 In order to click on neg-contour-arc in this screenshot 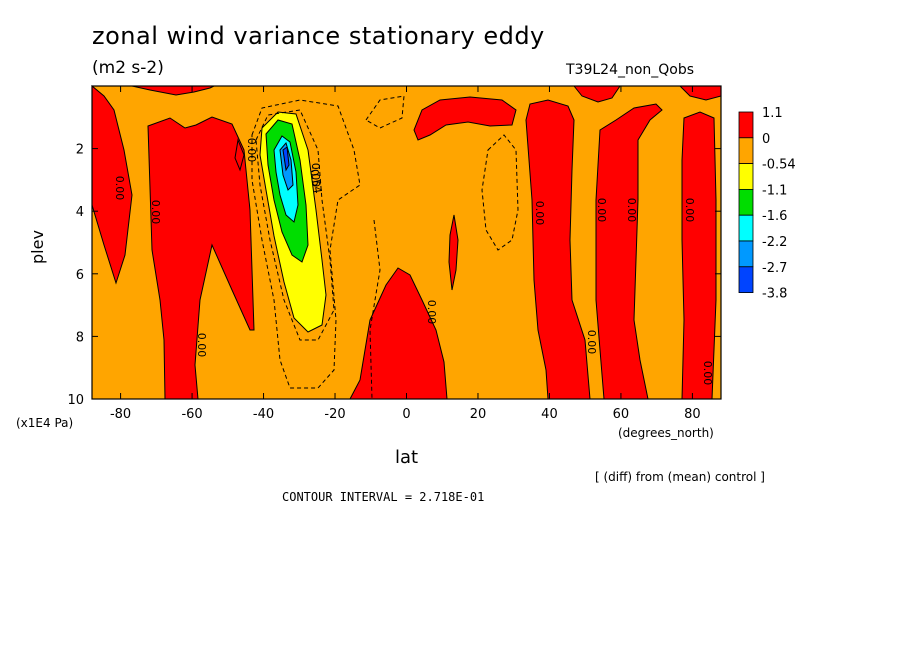, I will do `click(375, 309)`.